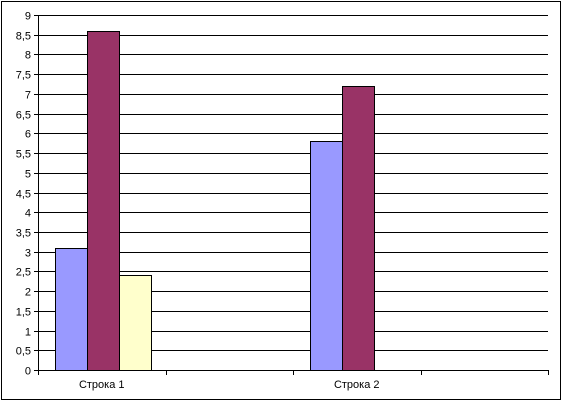 This screenshot has height=403, width=564. I want to click on y-tick-label: 8,5, so click(23, 37).